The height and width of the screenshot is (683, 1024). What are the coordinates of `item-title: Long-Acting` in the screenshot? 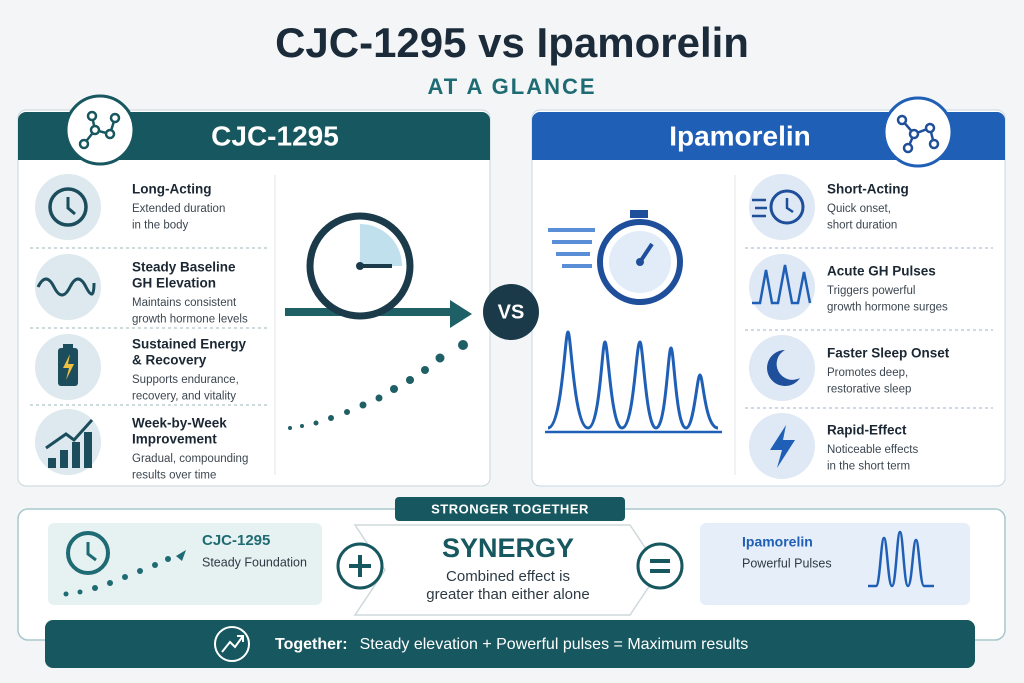 It's located at (171, 189).